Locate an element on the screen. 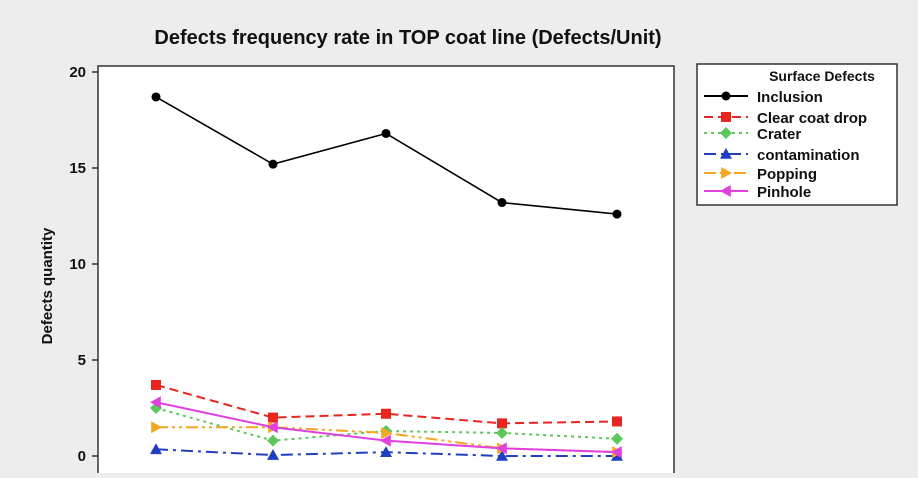 Image resolution: width=918 pixels, height=478 pixels. legend-marker-inclusion is located at coordinates (726, 96).